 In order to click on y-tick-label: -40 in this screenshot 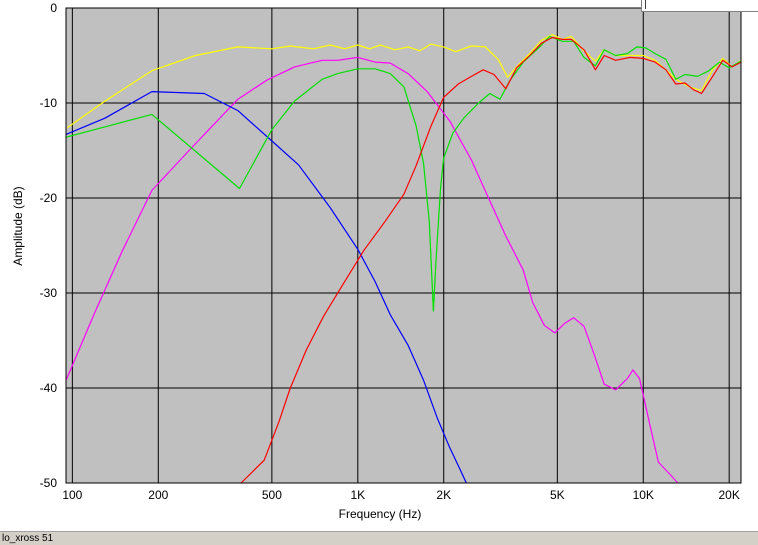, I will do `click(49, 388)`.